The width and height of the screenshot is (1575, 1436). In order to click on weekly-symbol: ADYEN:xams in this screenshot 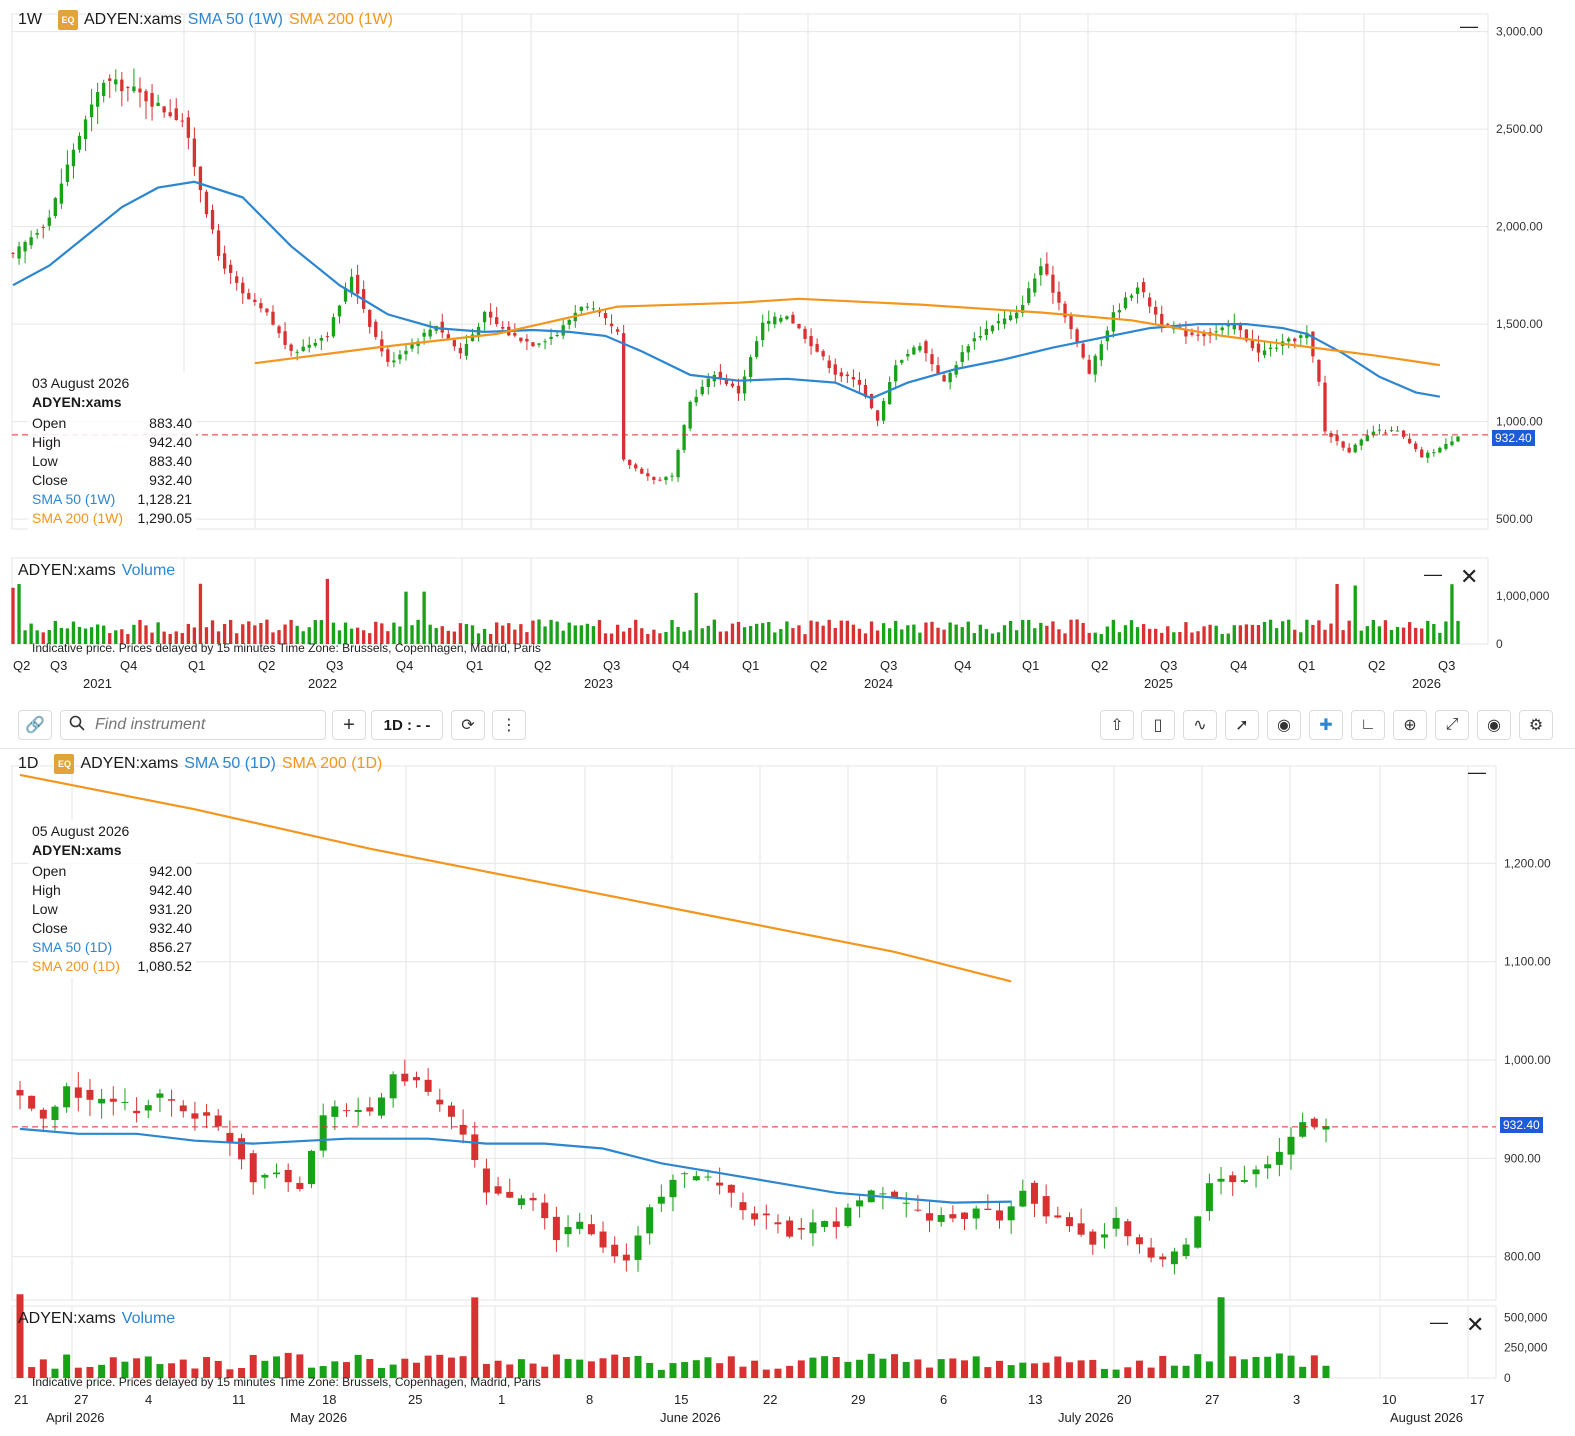, I will do `click(133, 19)`.